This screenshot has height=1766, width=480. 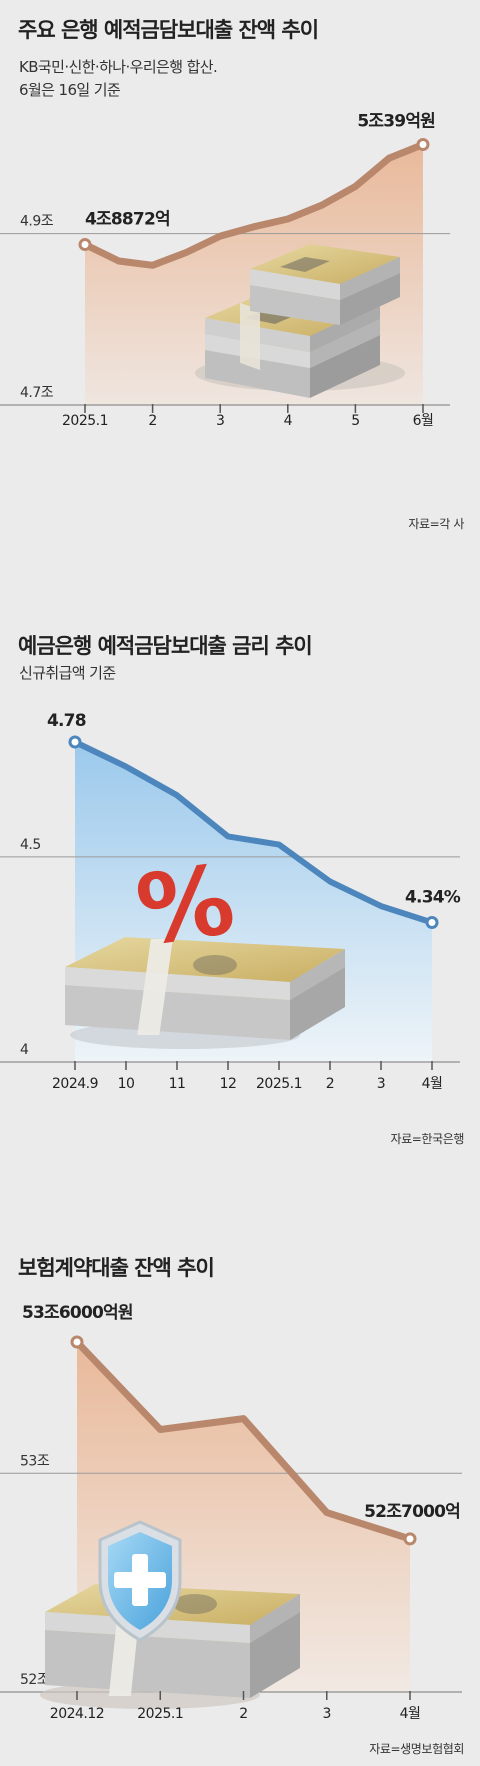 What do you see at coordinates (396, 122) in the screenshot?
I see `data-value-label: 5조39억원` at bounding box center [396, 122].